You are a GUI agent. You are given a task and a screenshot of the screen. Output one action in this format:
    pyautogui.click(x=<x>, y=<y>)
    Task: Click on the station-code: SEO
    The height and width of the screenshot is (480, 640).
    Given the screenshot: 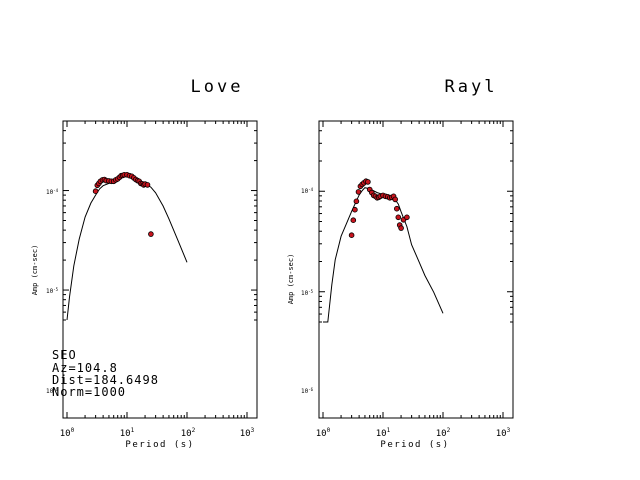 What is the action you would take?
    pyautogui.click(x=64, y=355)
    